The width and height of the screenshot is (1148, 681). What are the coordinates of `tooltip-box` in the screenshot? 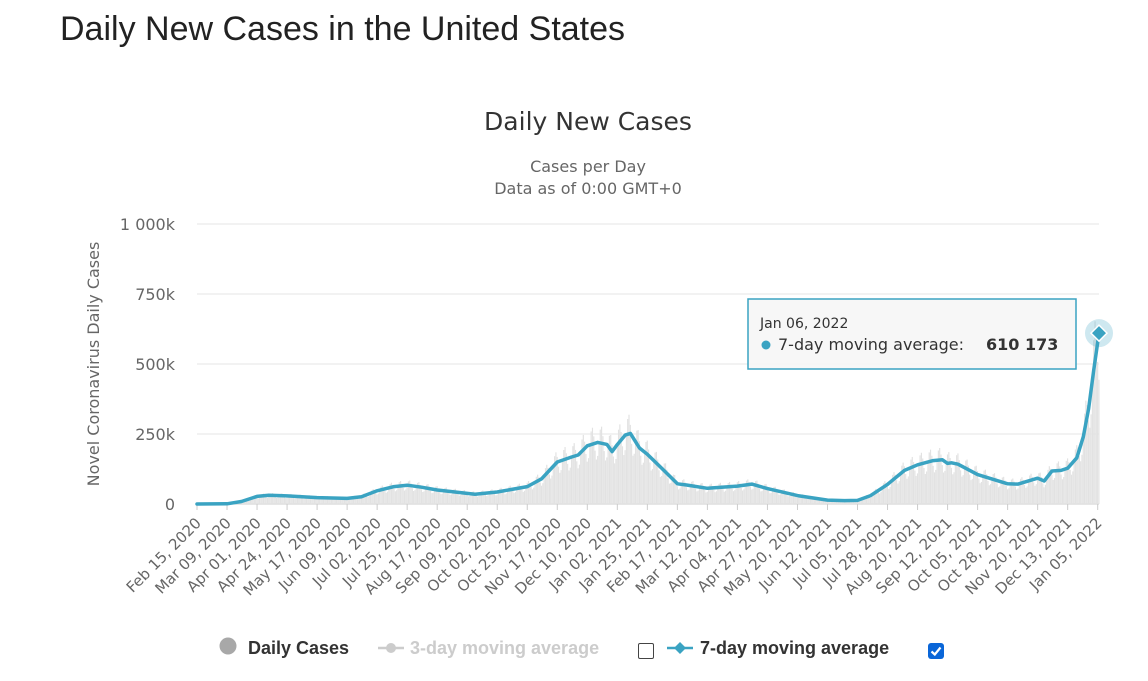 It's located at (912, 334).